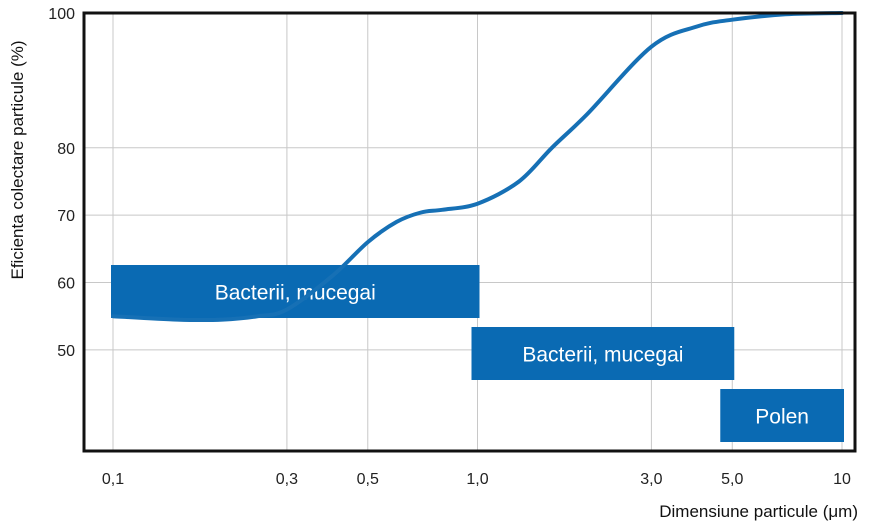  Describe the element at coordinates (66, 351) in the screenshot. I see `y-tick-label: 50` at that location.